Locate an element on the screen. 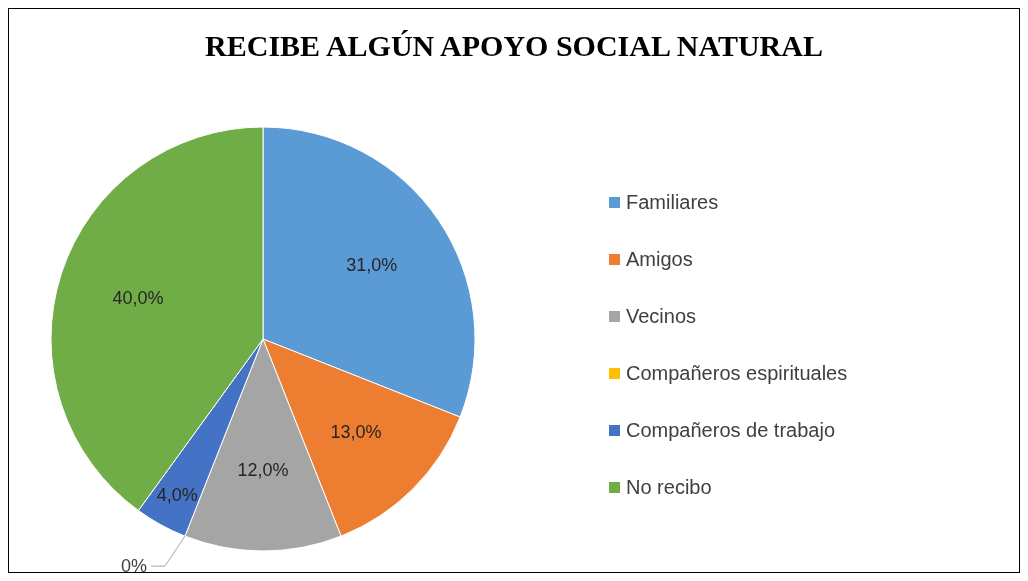  legend-label: No recibo is located at coordinates (669, 487).